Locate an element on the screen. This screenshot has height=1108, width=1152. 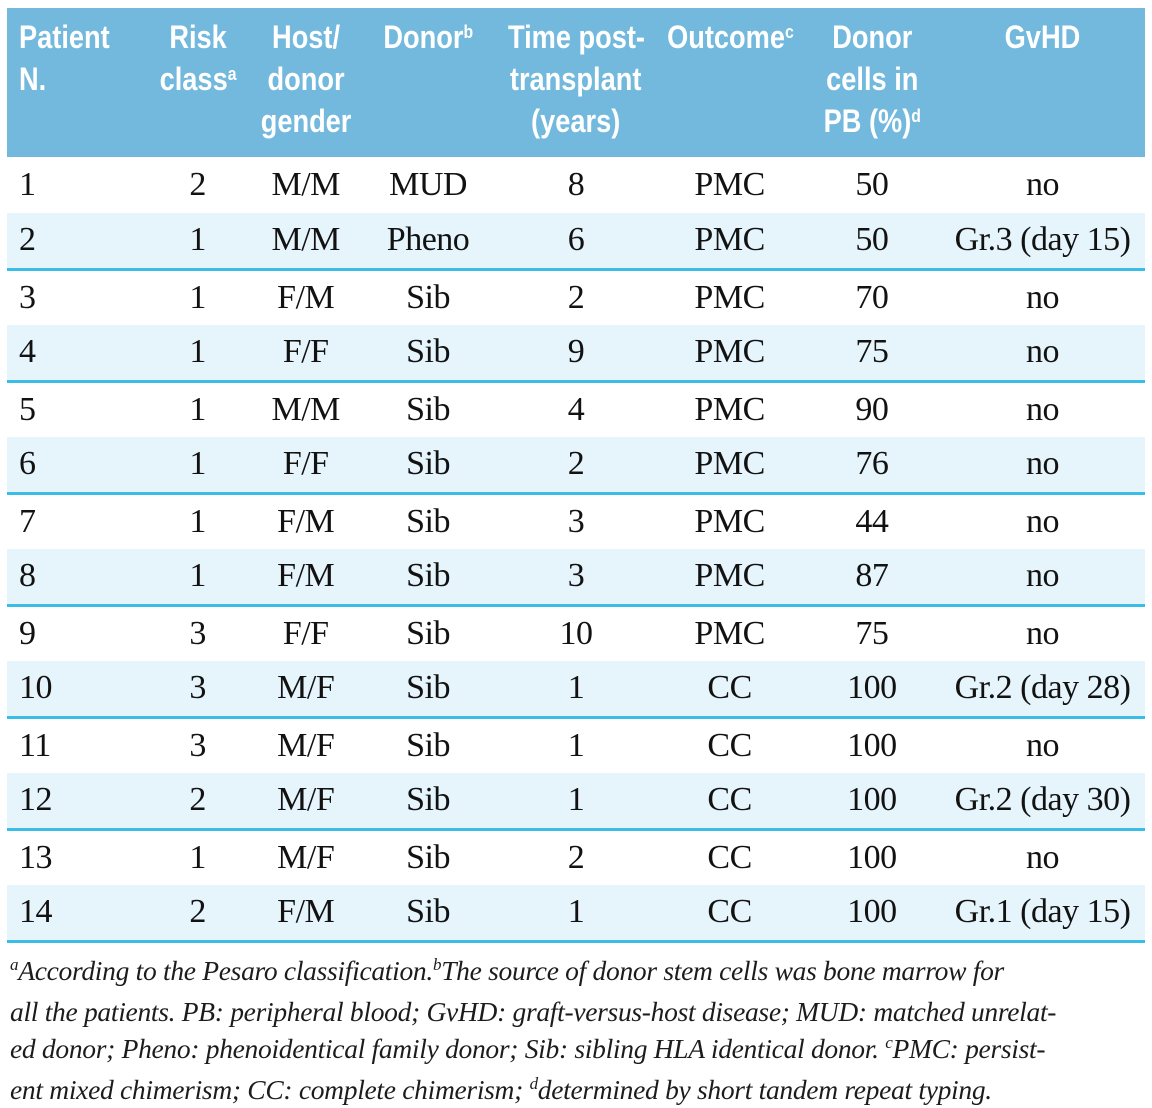
cell-patient-n: 7 is located at coordinates (75, 521).